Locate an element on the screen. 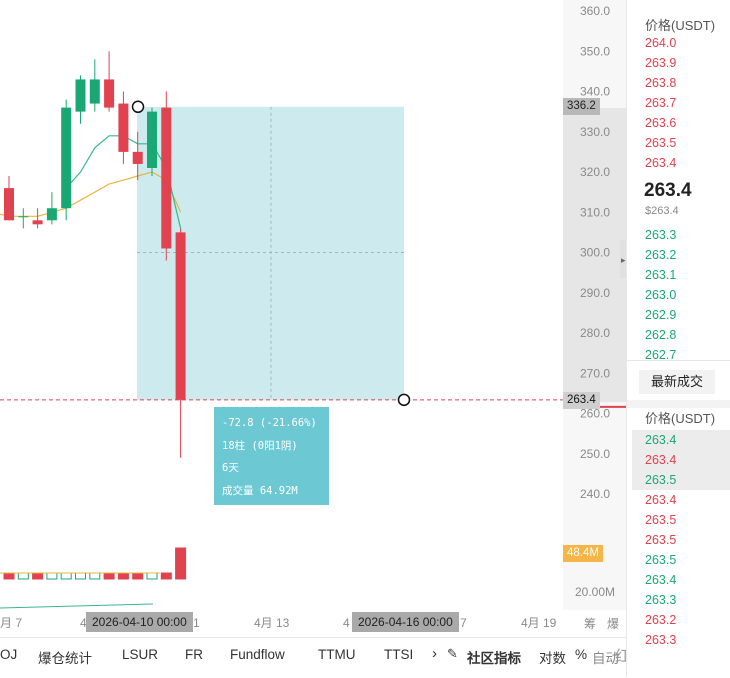 The image size is (730, 678). axis-collapse-handle is located at coordinates (623, 259).